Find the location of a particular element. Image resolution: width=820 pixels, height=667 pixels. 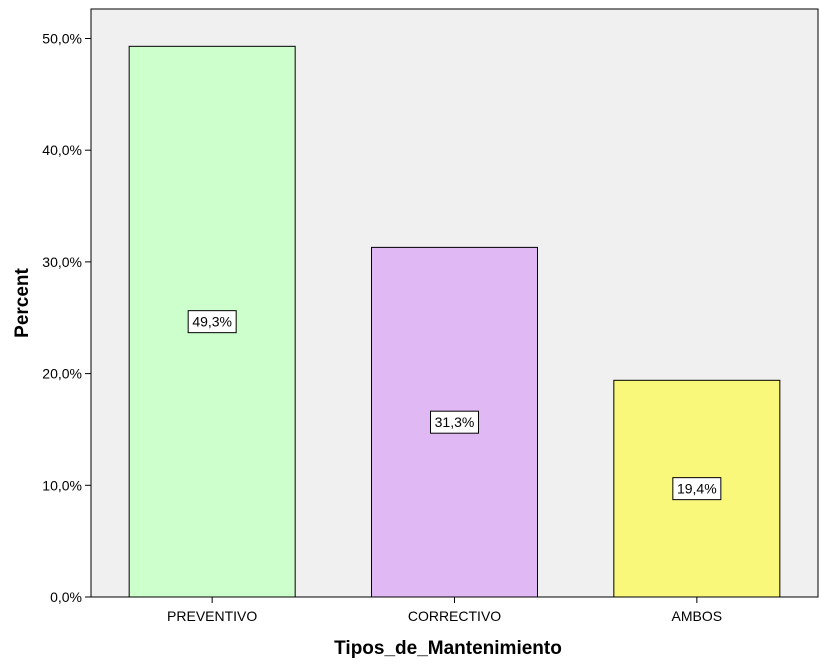

data-label: 31,3% is located at coordinates (455, 422).